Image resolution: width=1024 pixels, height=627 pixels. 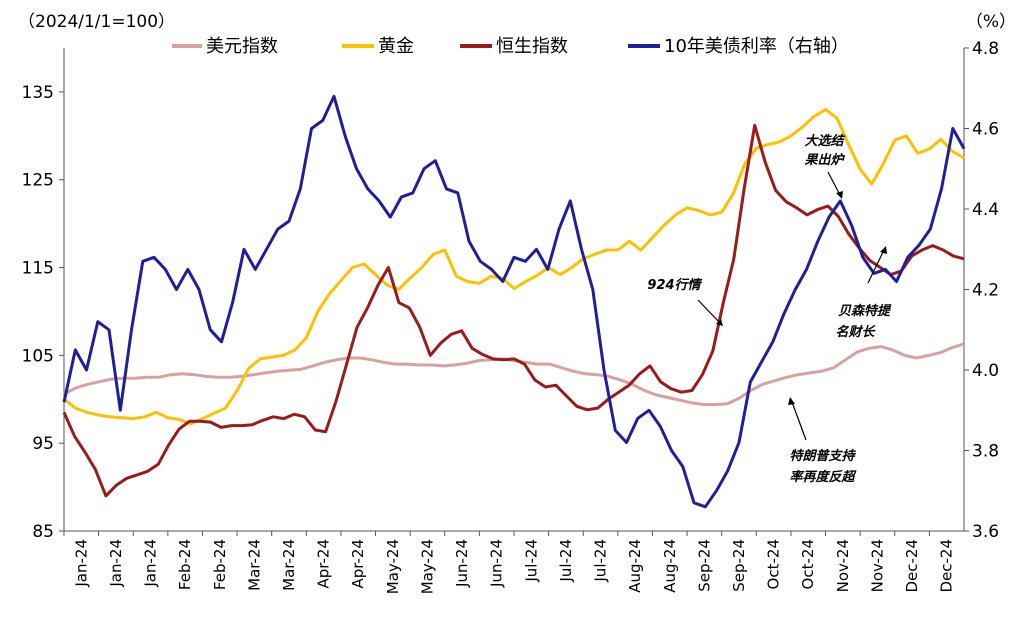 I want to click on legend-item-gold: 黄金, so click(x=378, y=46).